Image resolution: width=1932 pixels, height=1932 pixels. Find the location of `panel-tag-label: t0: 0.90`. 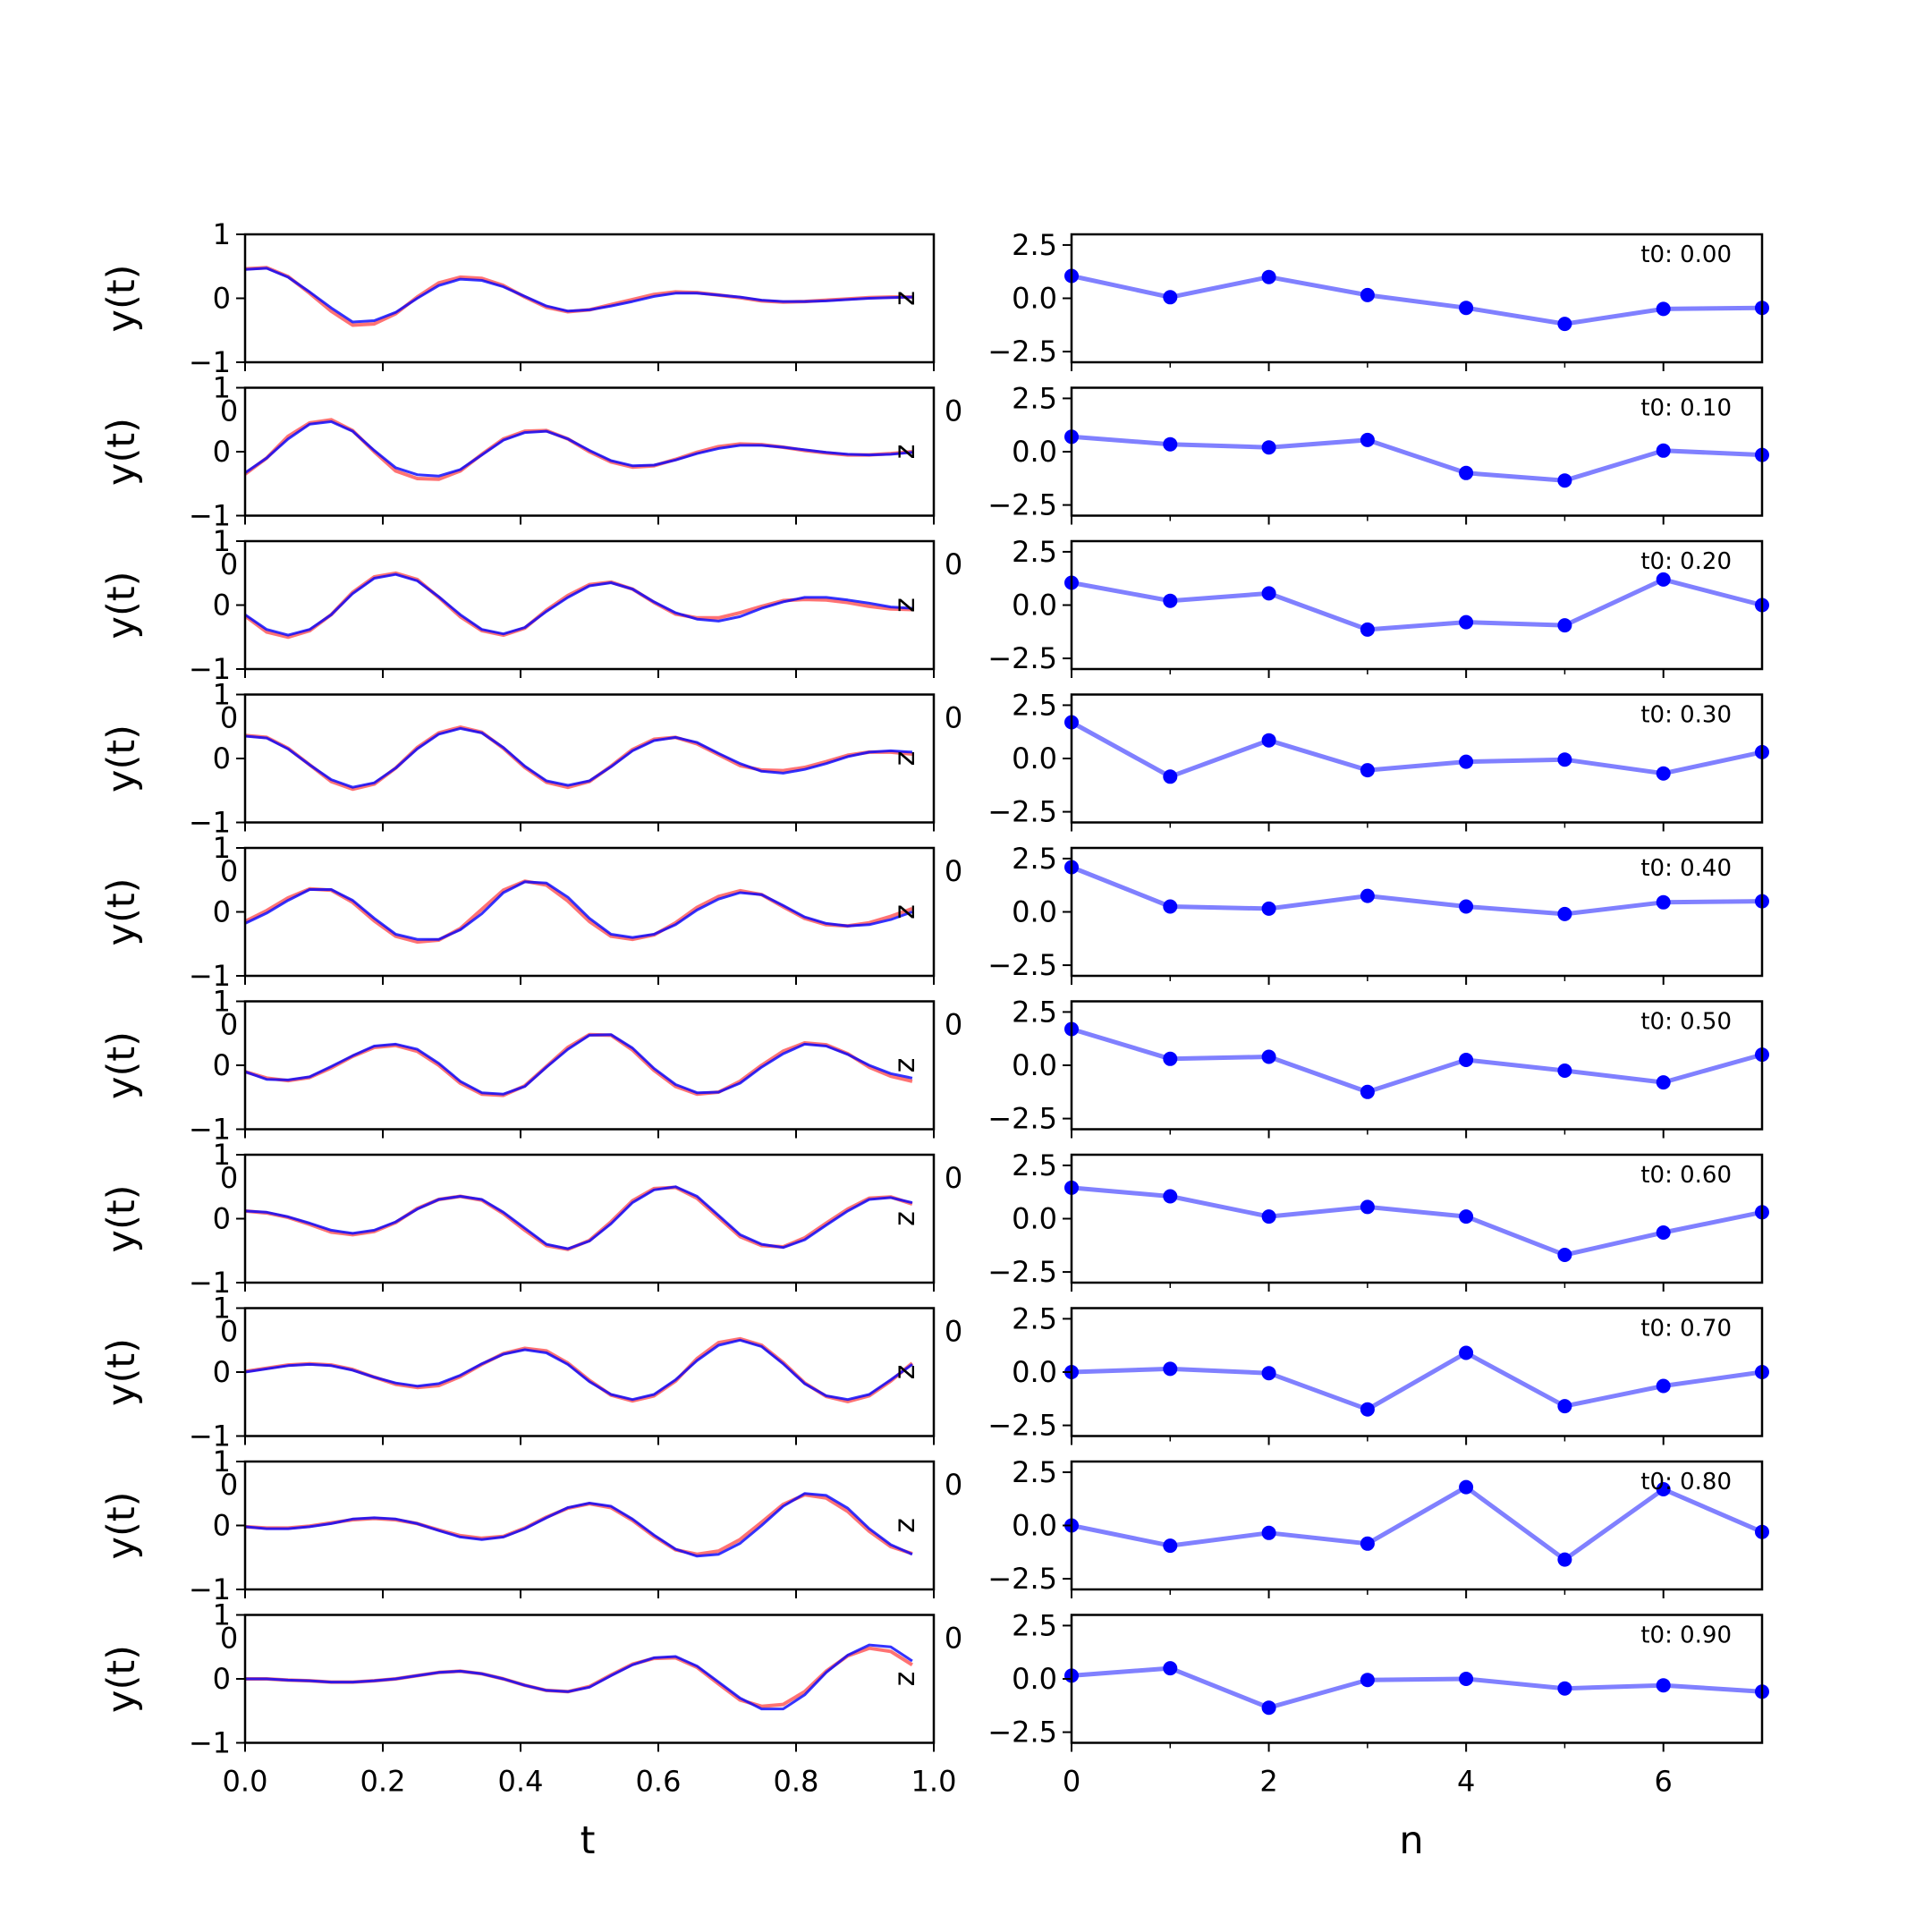

panel-tag-label: t0: 0.90 is located at coordinates (1686, 1636).